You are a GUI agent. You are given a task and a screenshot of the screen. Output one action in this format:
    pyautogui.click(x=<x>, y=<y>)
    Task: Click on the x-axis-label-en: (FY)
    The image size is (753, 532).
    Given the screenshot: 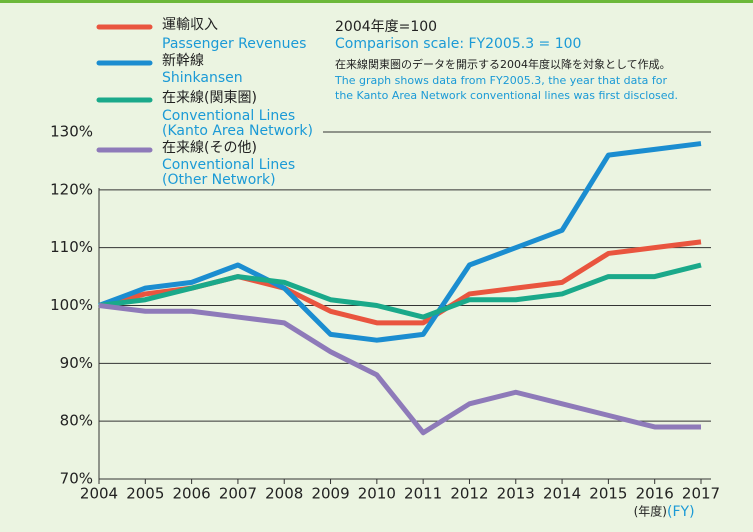 What is the action you would take?
    pyautogui.click(x=681, y=512)
    